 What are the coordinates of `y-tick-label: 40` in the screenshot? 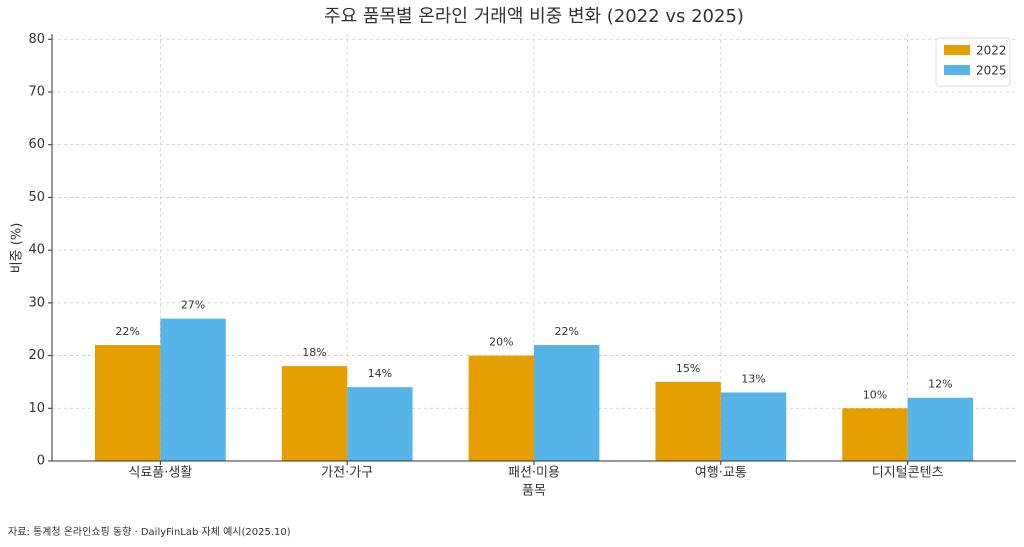 It's located at (36, 250).